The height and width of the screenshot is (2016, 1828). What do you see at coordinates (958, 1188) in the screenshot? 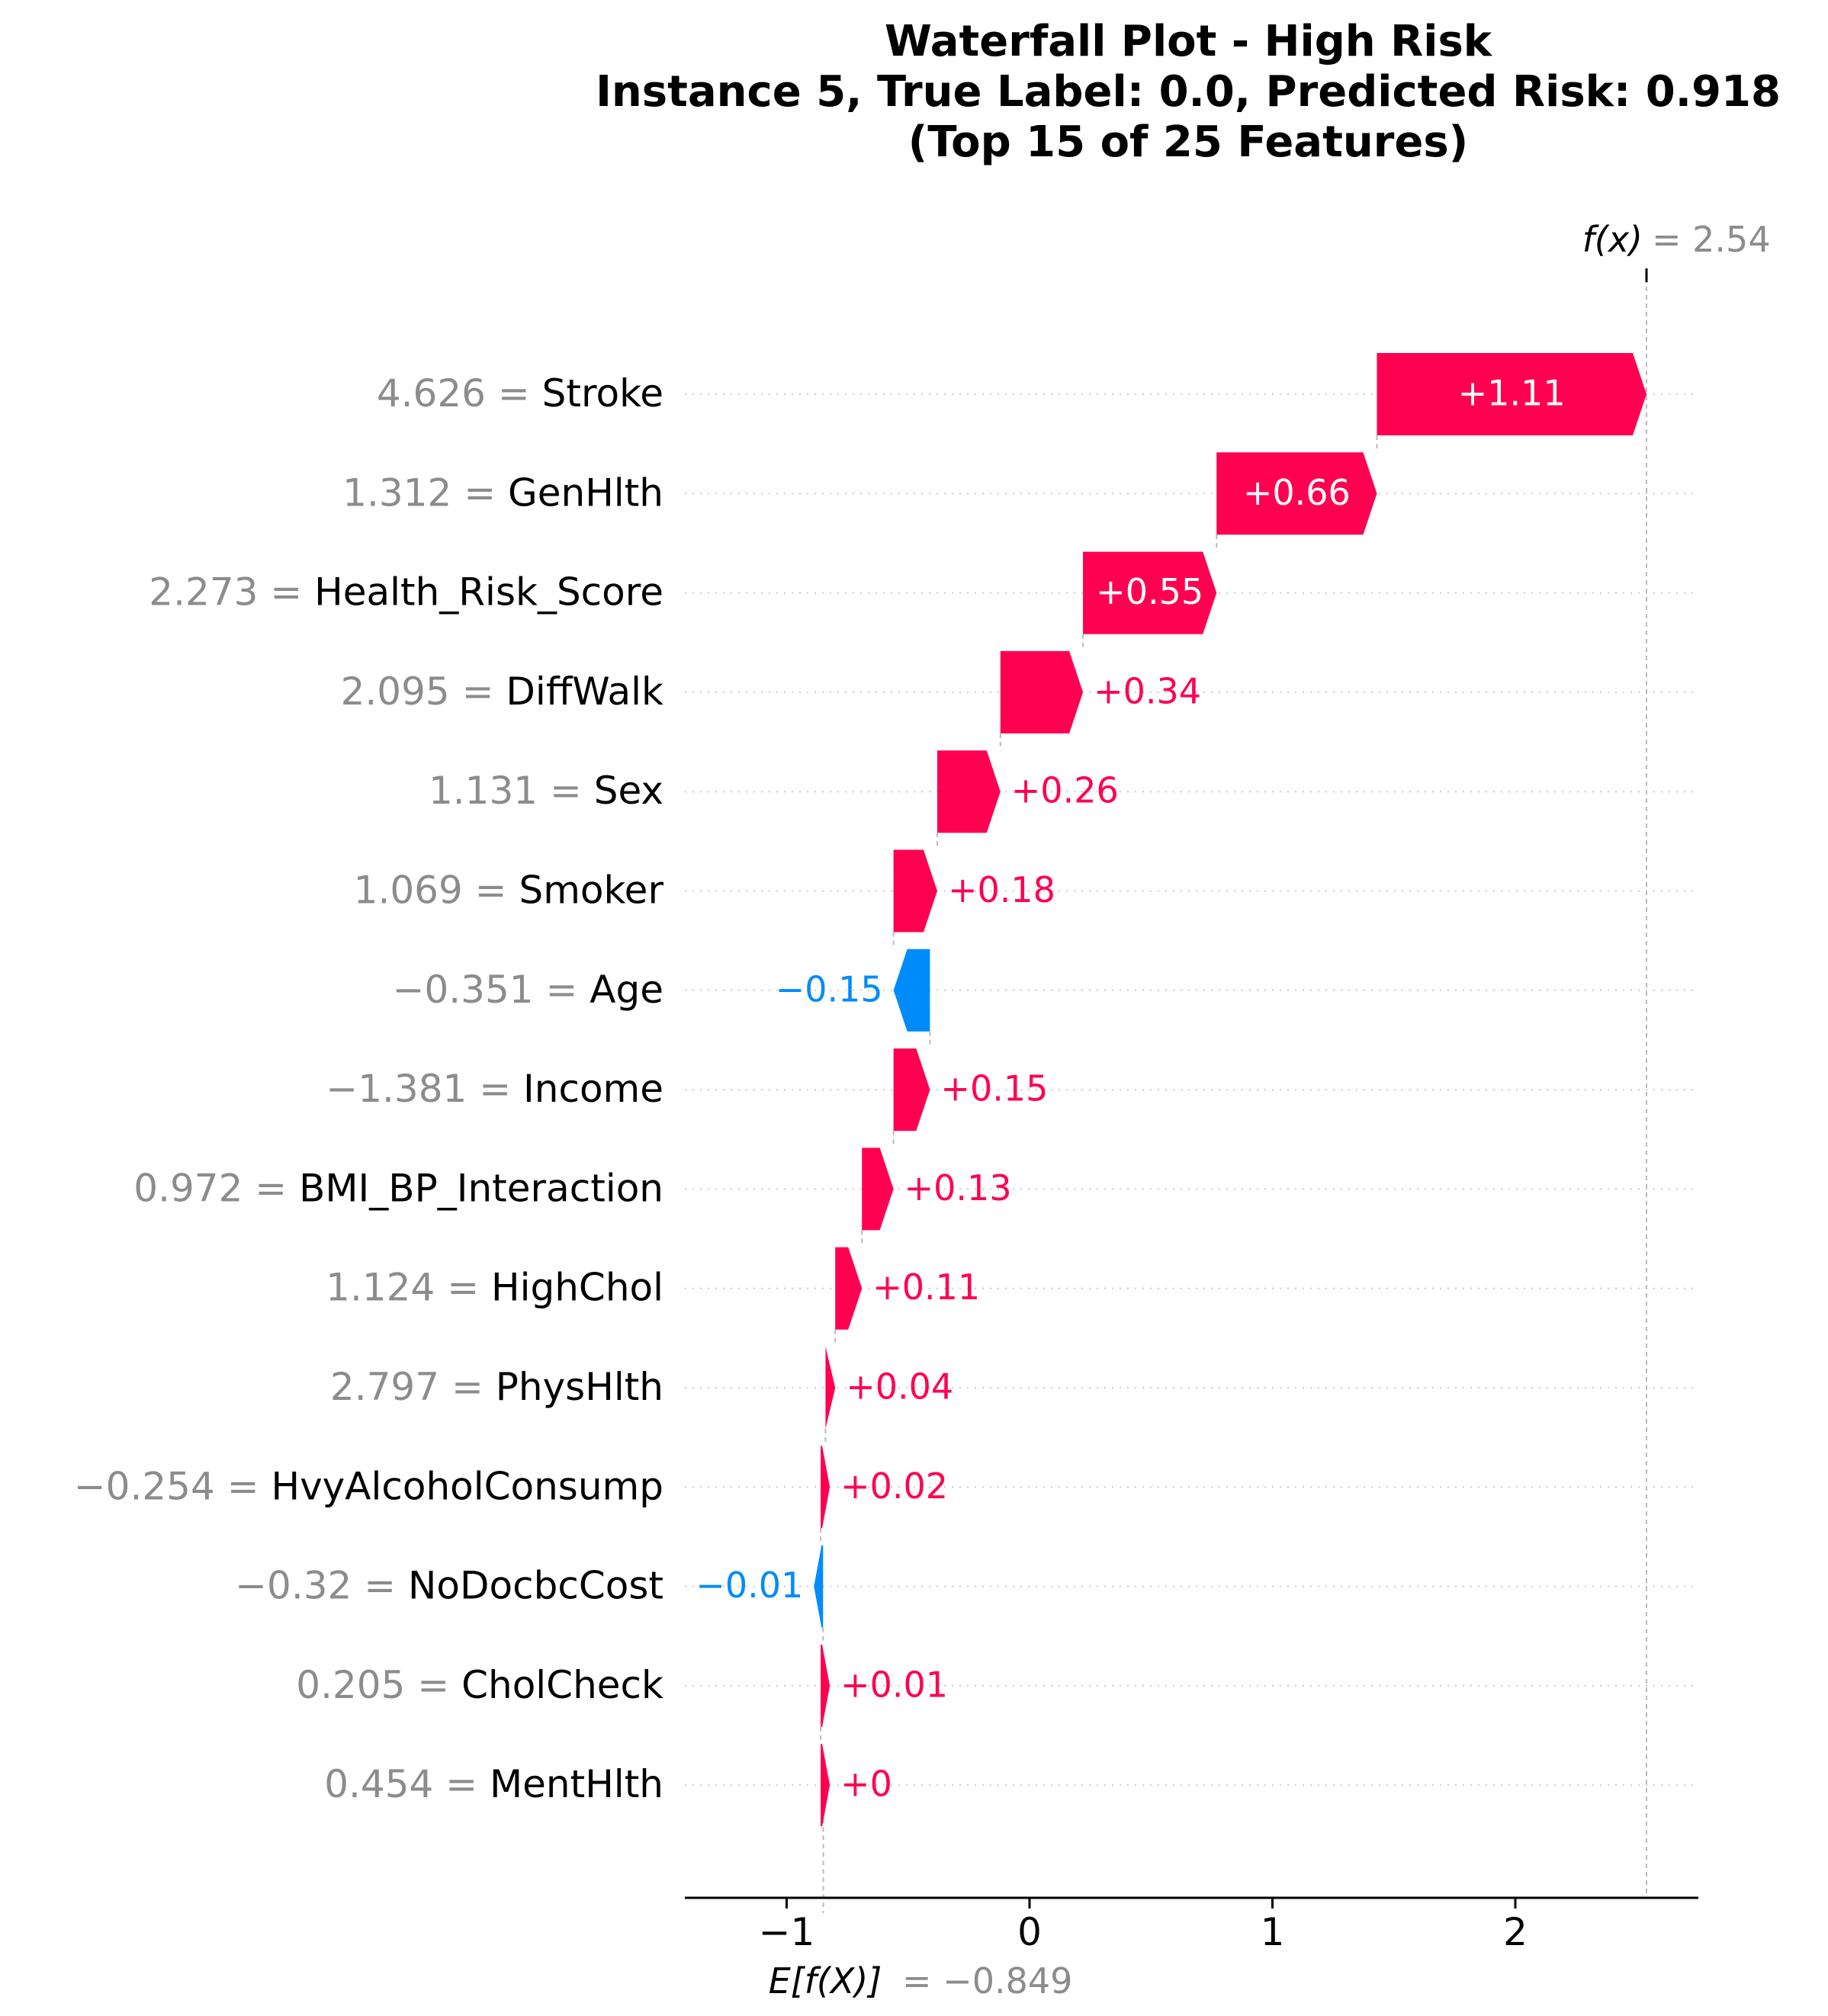
I see `bar-value-label: +0.13` at bounding box center [958, 1188].